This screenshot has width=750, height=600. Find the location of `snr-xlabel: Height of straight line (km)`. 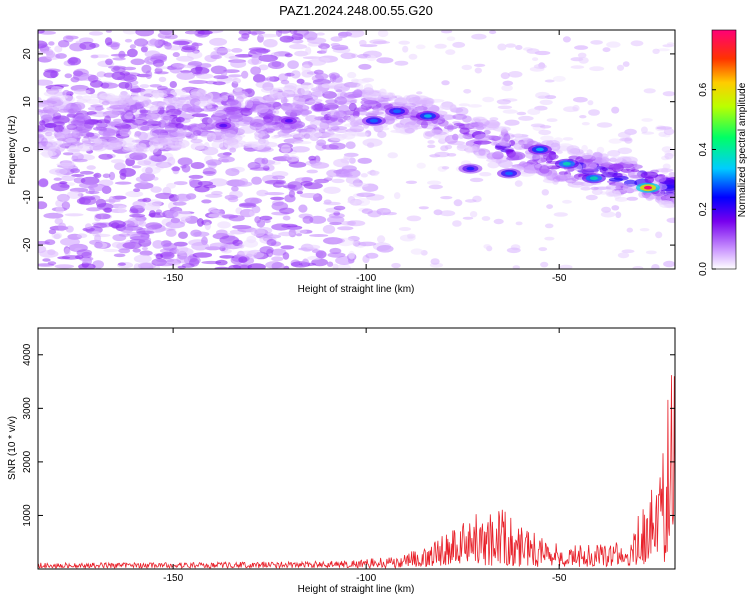

snr-xlabel: Height of straight line (km) is located at coordinates (356, 589).